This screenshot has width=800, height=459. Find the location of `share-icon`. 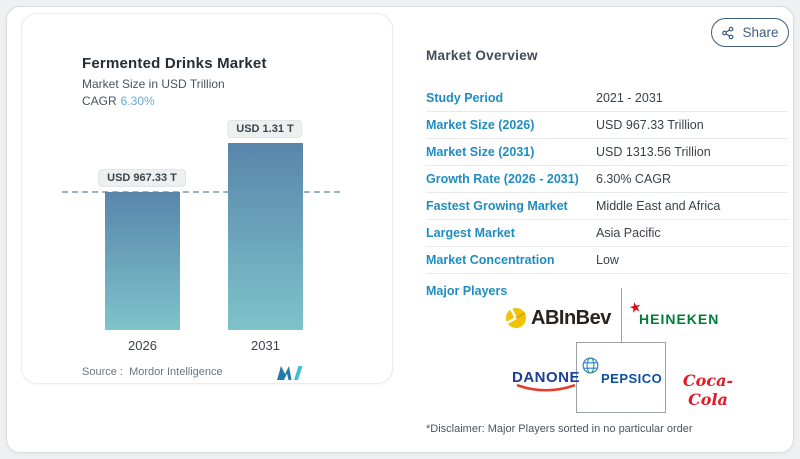

share-icon is located at coordinates (728, 32).